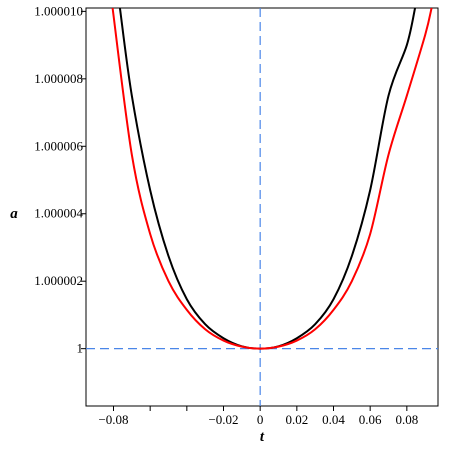 This screenshot has width=449, height=449. Describe the element at coordinates (58, 145) in the screenshot. I see `y-tick-label: 1.000006` at that location.